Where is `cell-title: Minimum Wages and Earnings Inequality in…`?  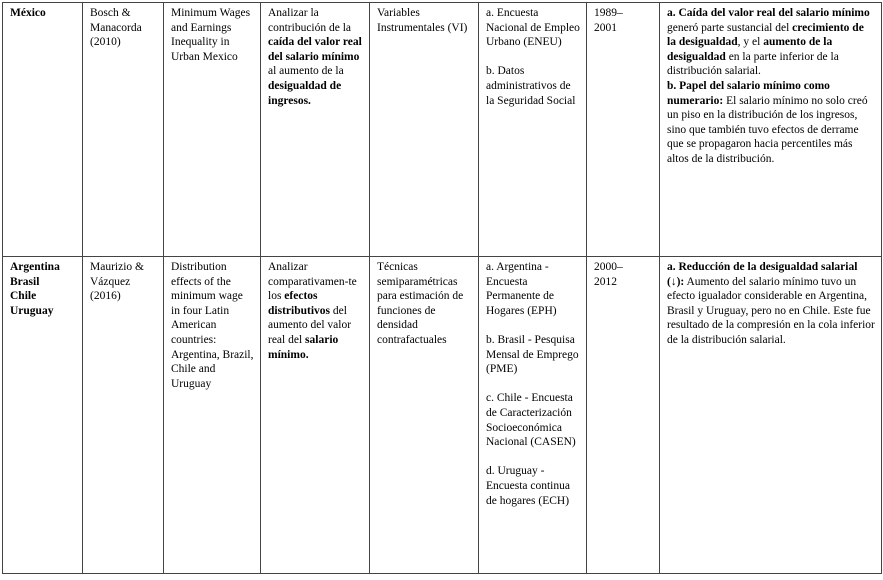
cell-title: Minimum Wages and Earnings Inequality in… is located at coordinates (212, 129).